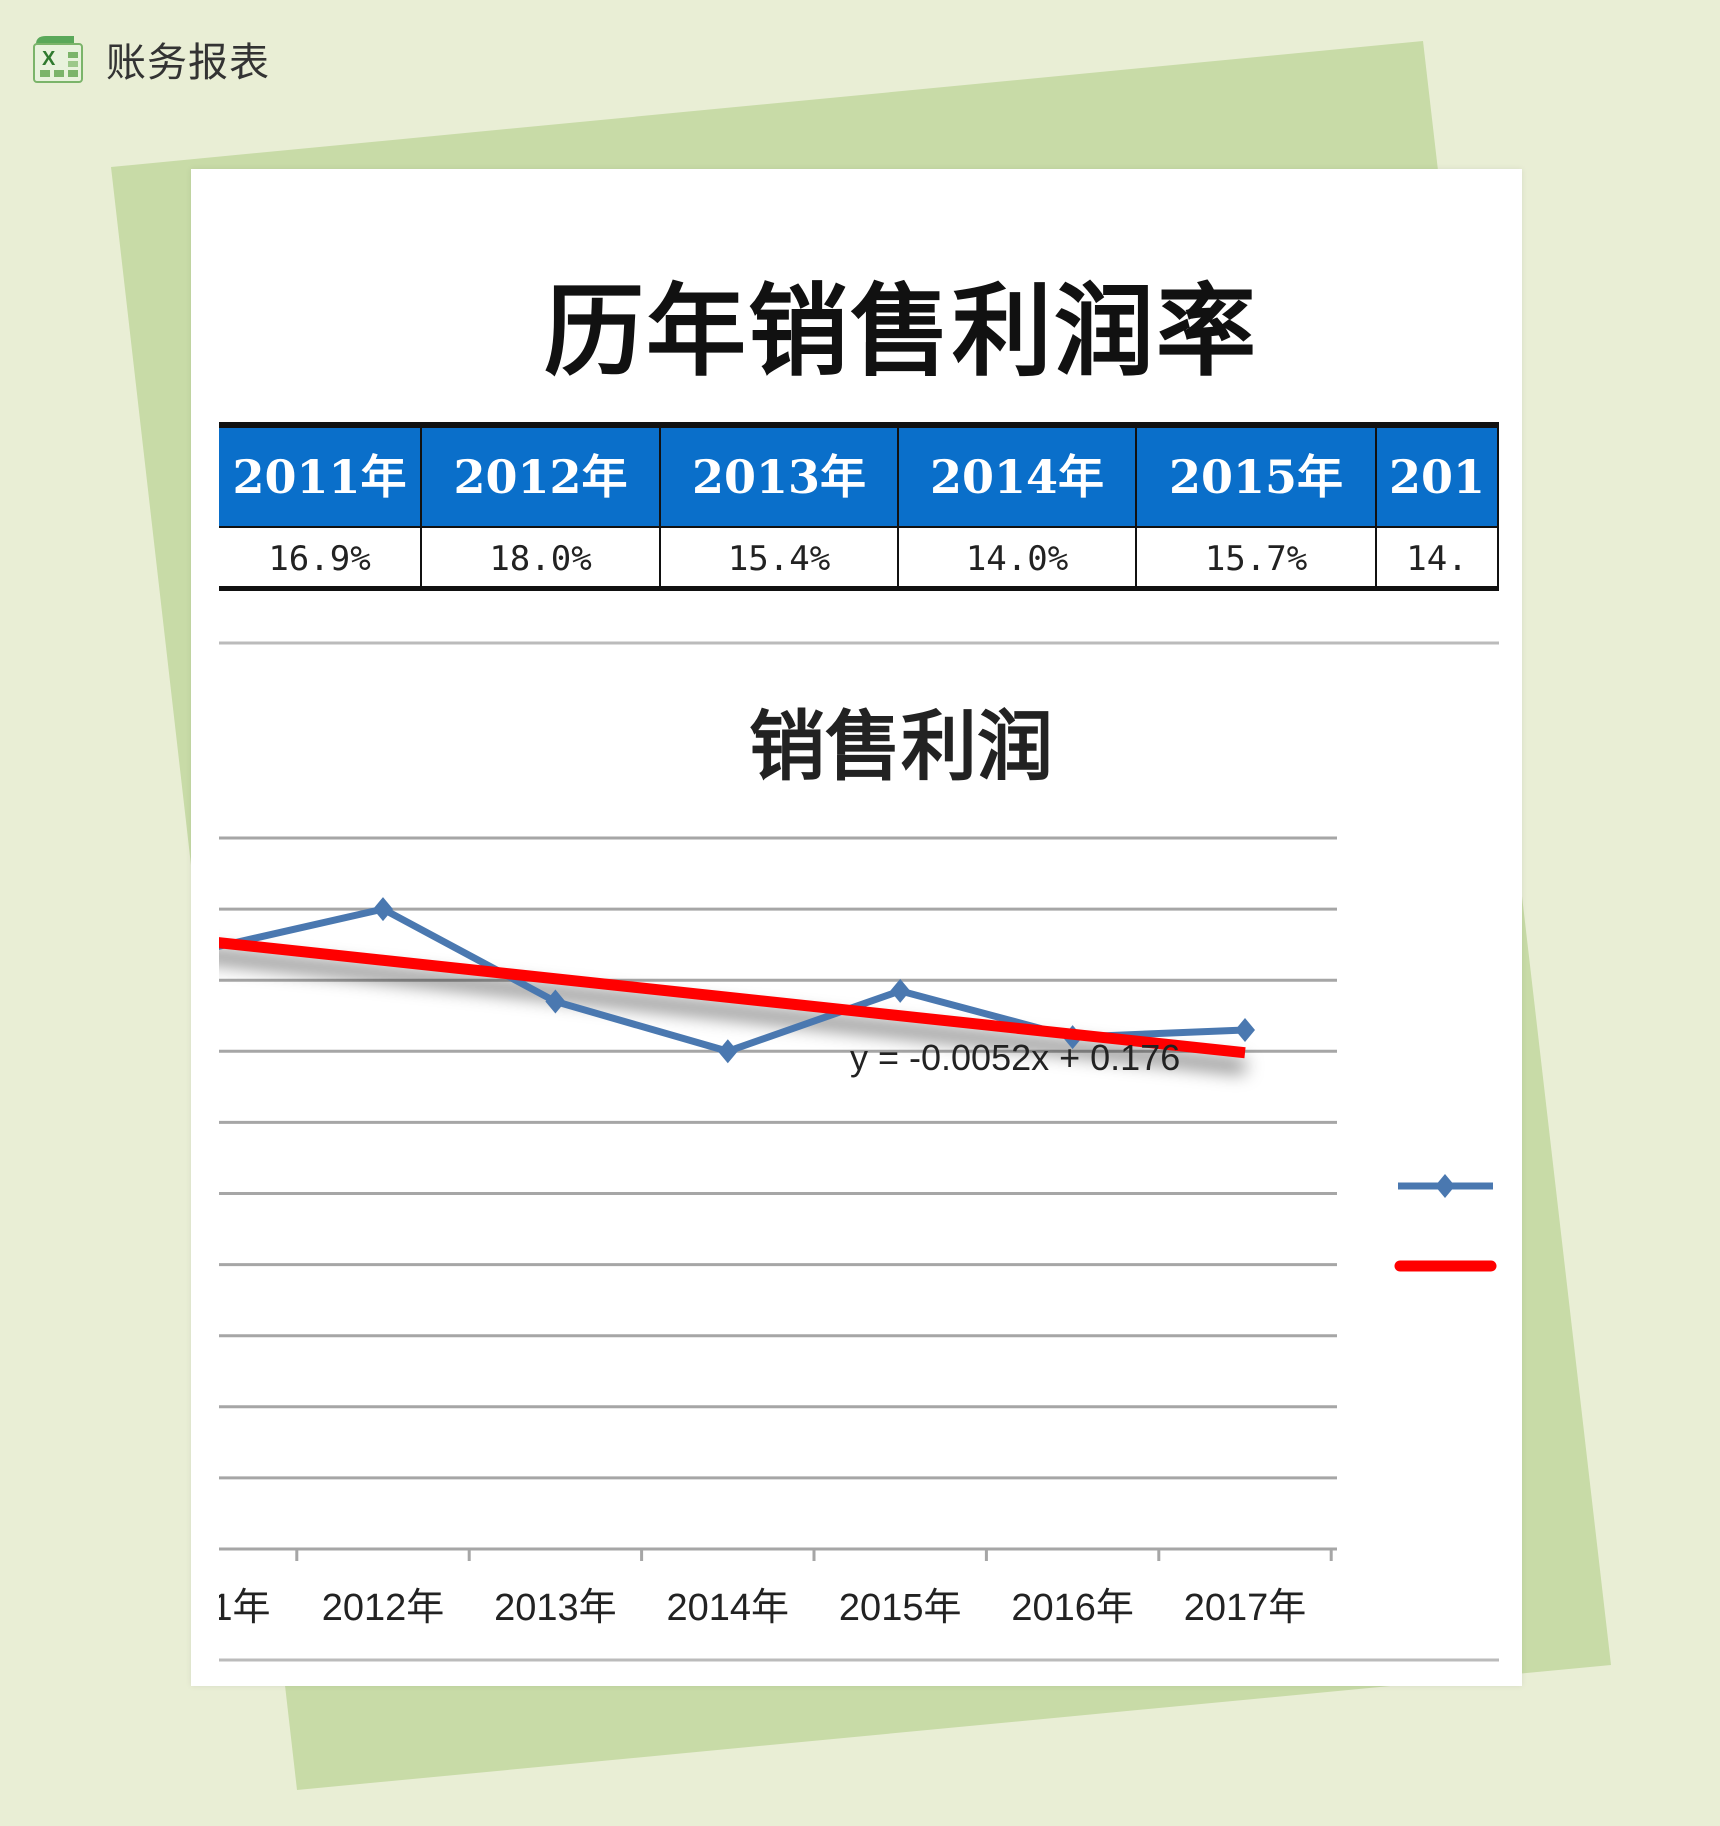  What do you see at coordinates (1015, 1057) in the screenshot?
I see `trendline-equation: y = -0.0052x + 0.176` at bounding box center [1015, 1057].